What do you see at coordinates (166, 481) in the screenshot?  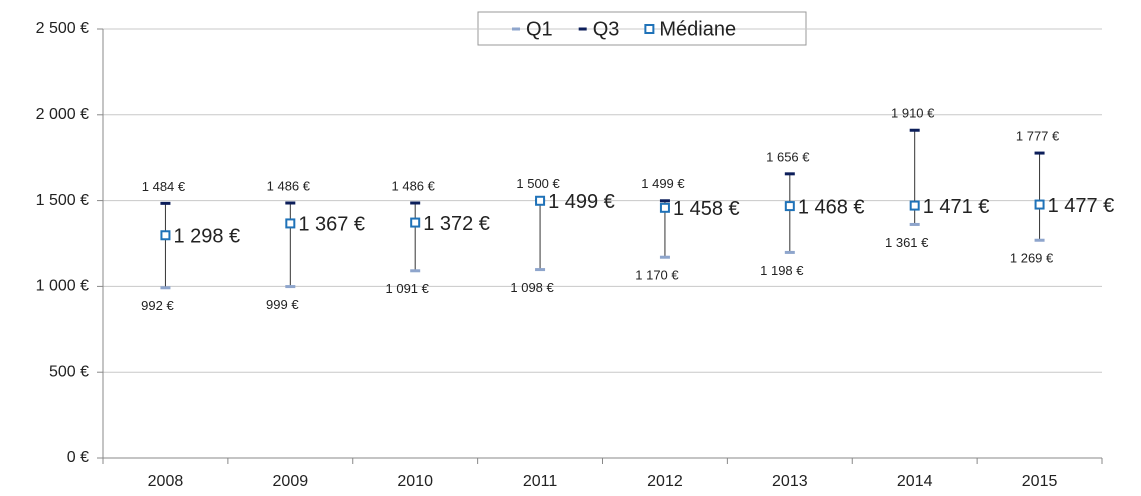 I see `x-tick-label: 2008` at bounding box center [166, 481].